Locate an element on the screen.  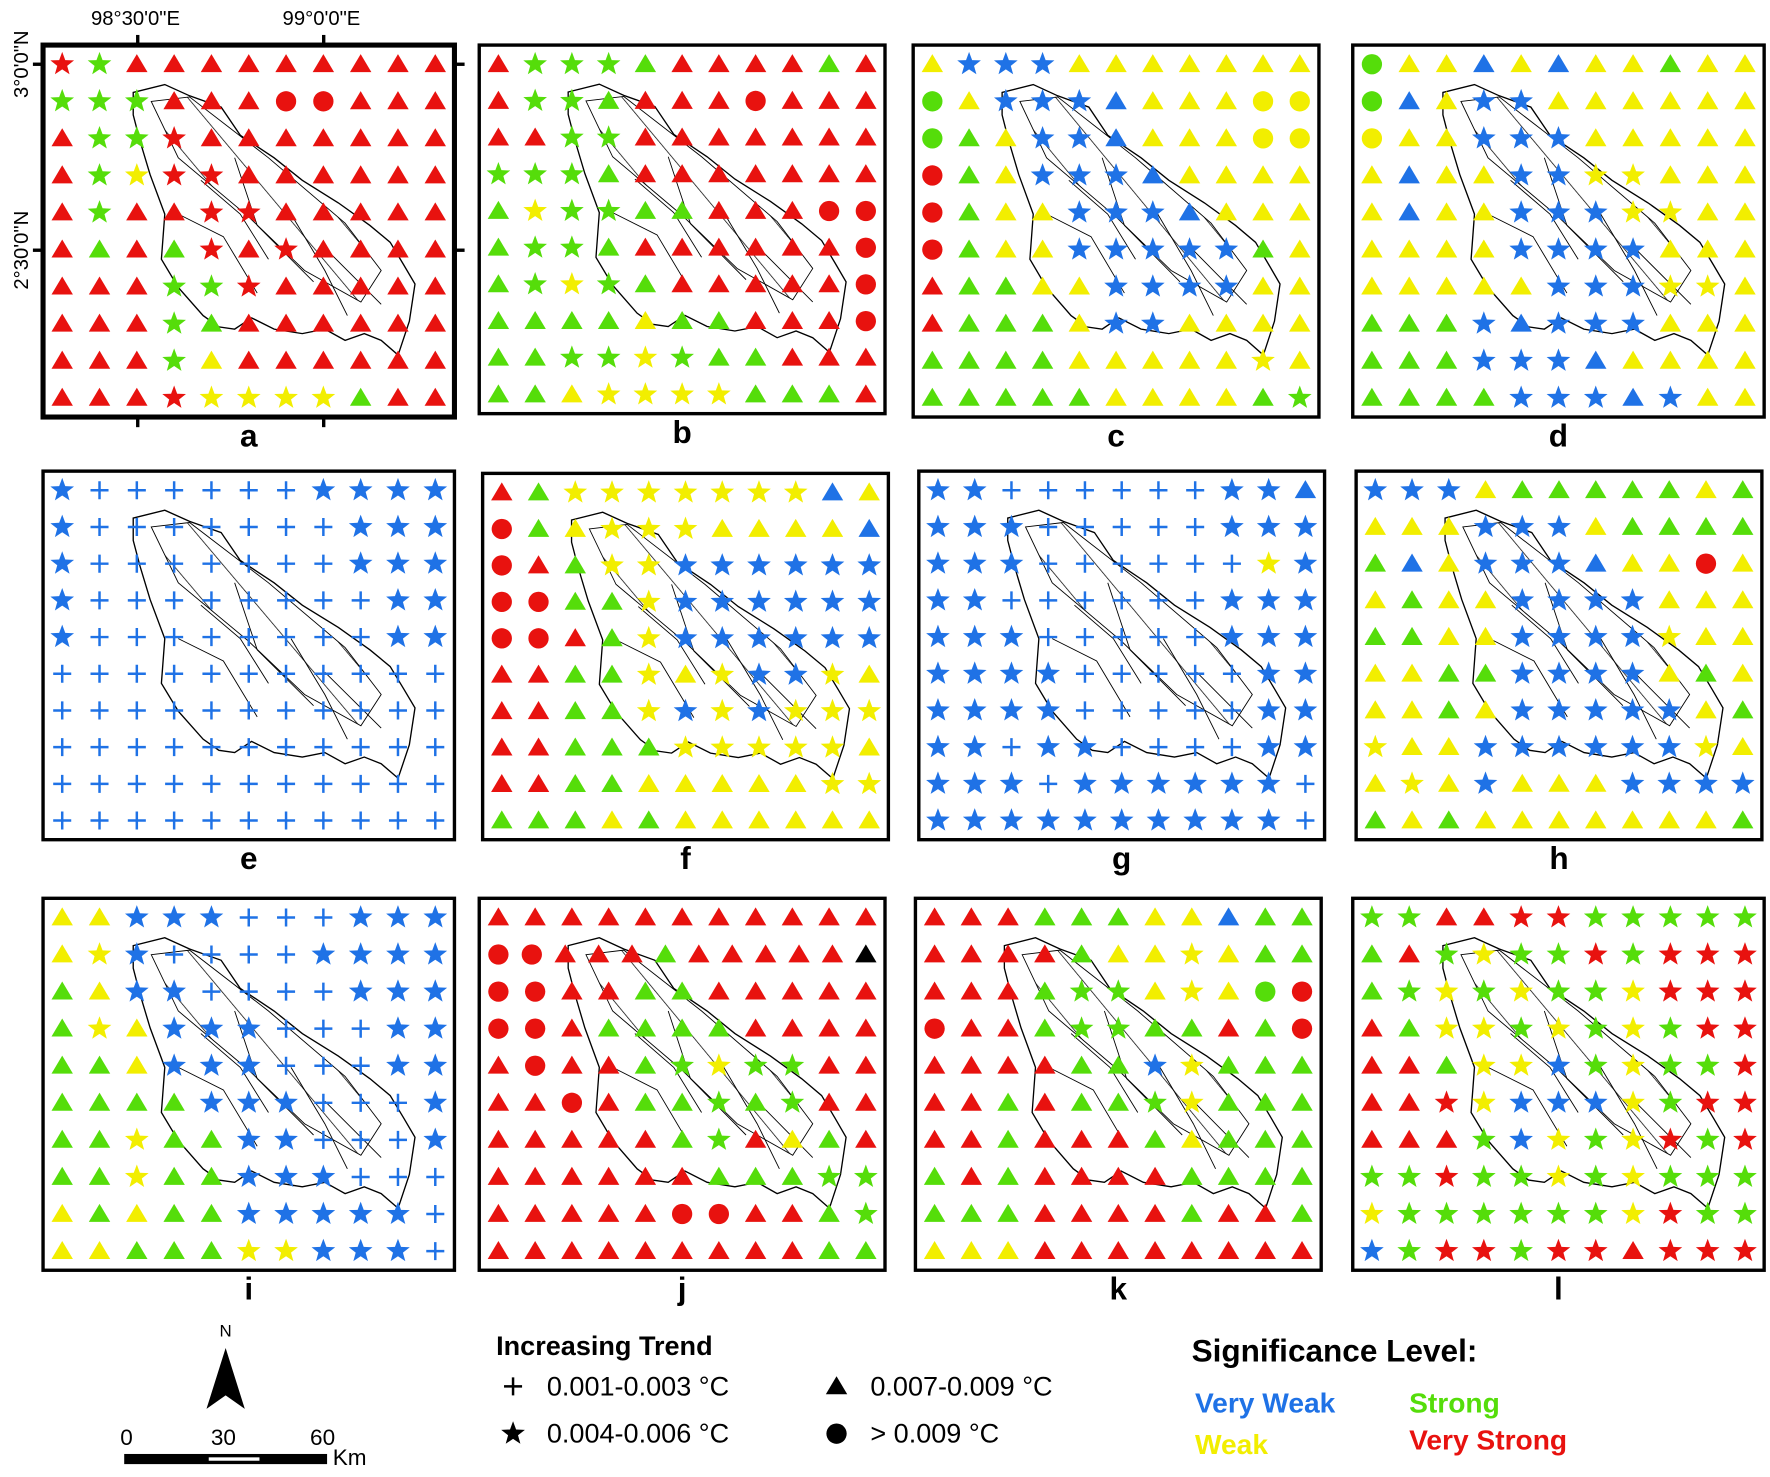
scale-label: 30 is located at coordinates (223, 1437).